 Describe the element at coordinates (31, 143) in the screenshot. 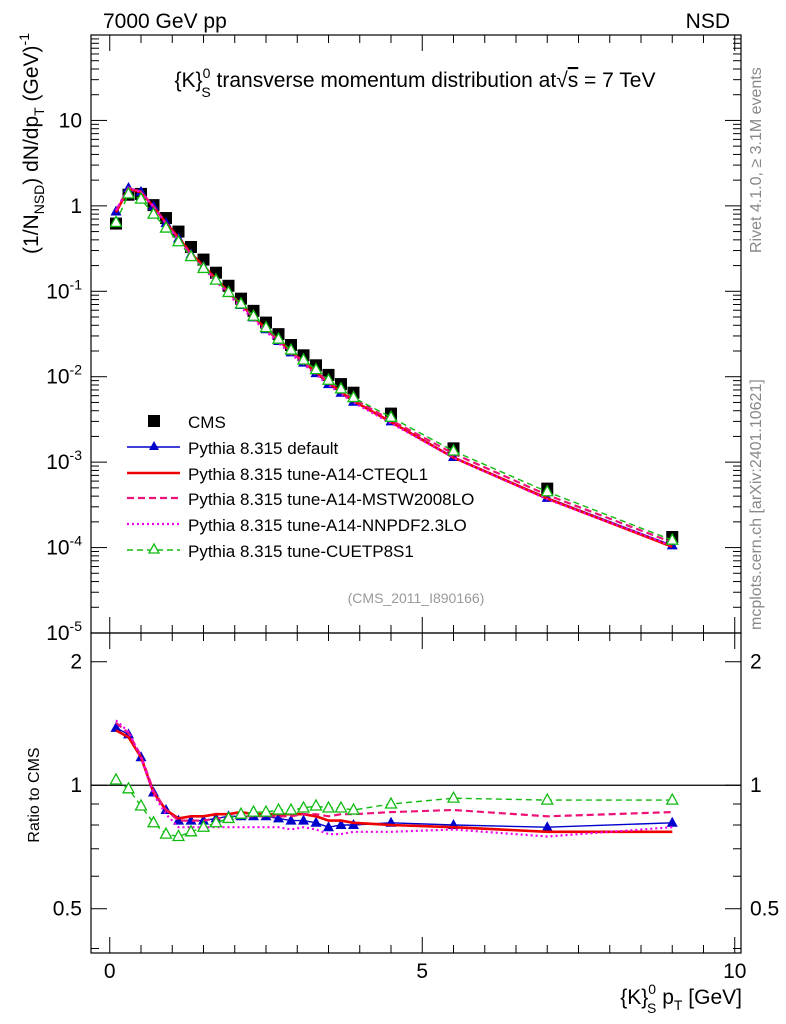

I see `main-y-axis-title: (1/NNSD) dN/dpT (GeV)-1` at that location.